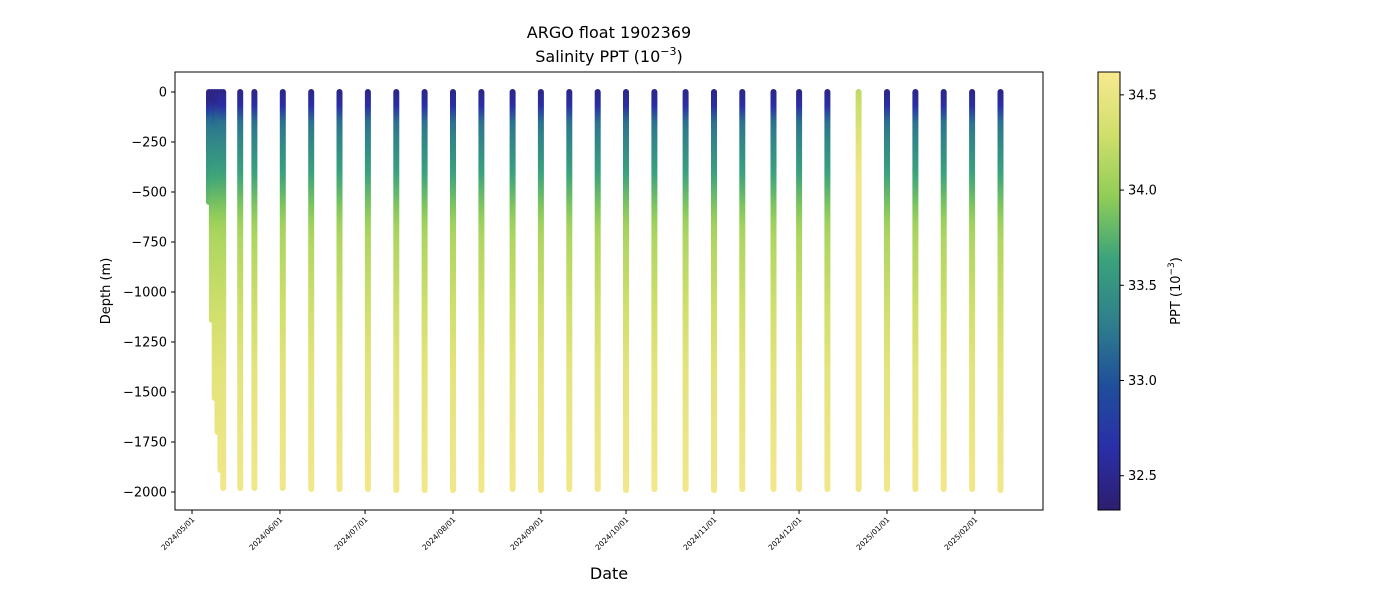 The image size is (1400, 604). What do you see at coordinates (265, 533) in the screenshot?
I see `x-tick-label: 2024/06/01` at bounding box center [265, 533].